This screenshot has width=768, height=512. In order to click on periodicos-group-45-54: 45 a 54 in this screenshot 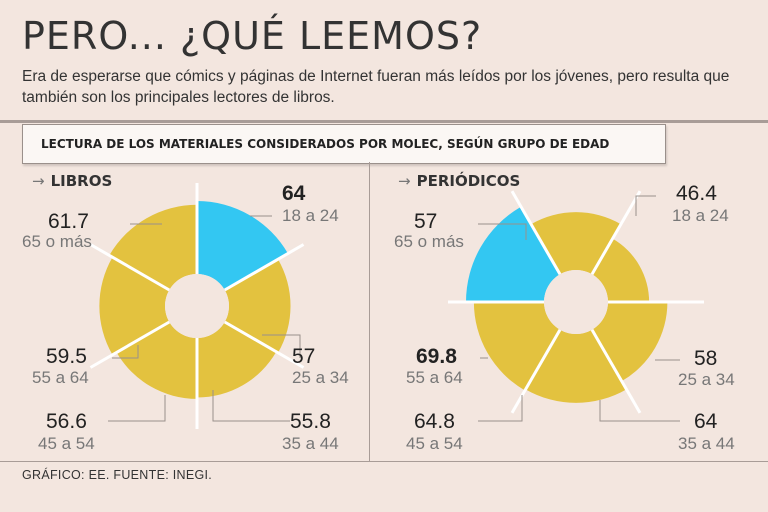, I will do `click(434, 443)`.